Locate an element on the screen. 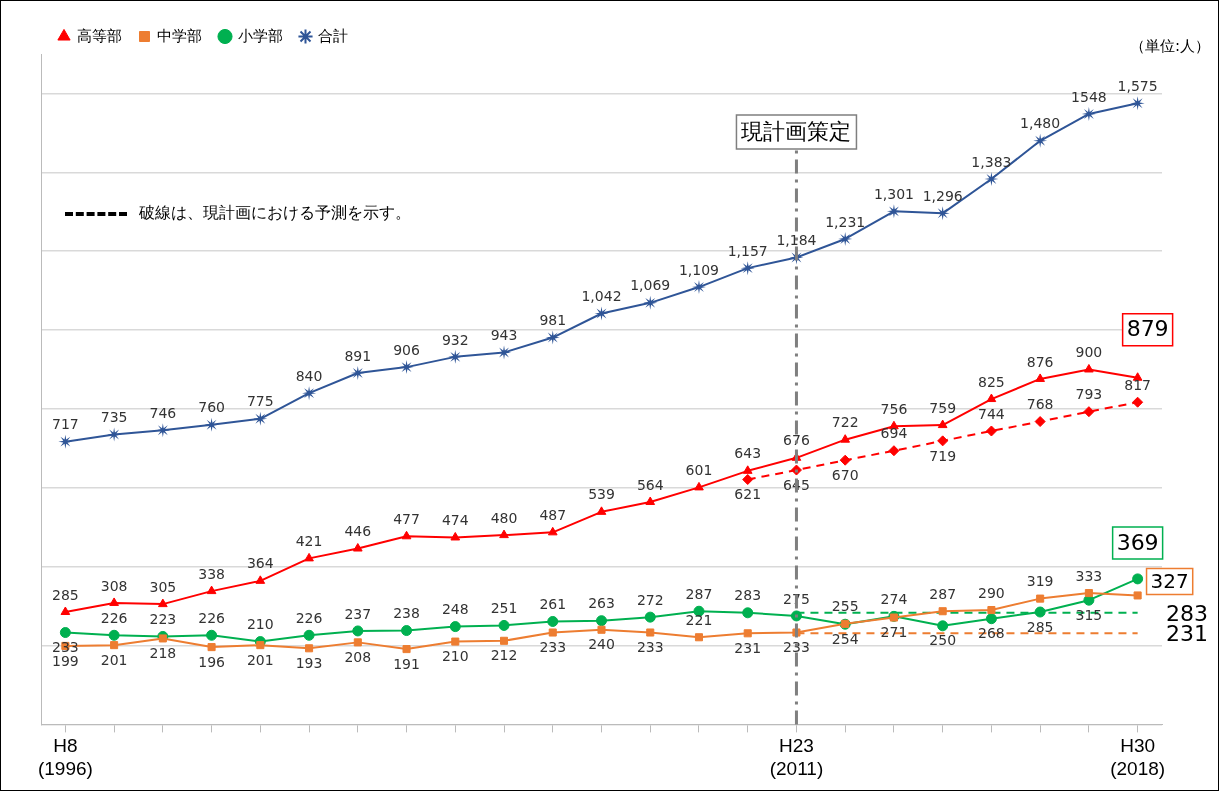 The image size is (1219, 791). annotation: 破線は、現計画における予測を示す。 is located at coordinates (275, 213).